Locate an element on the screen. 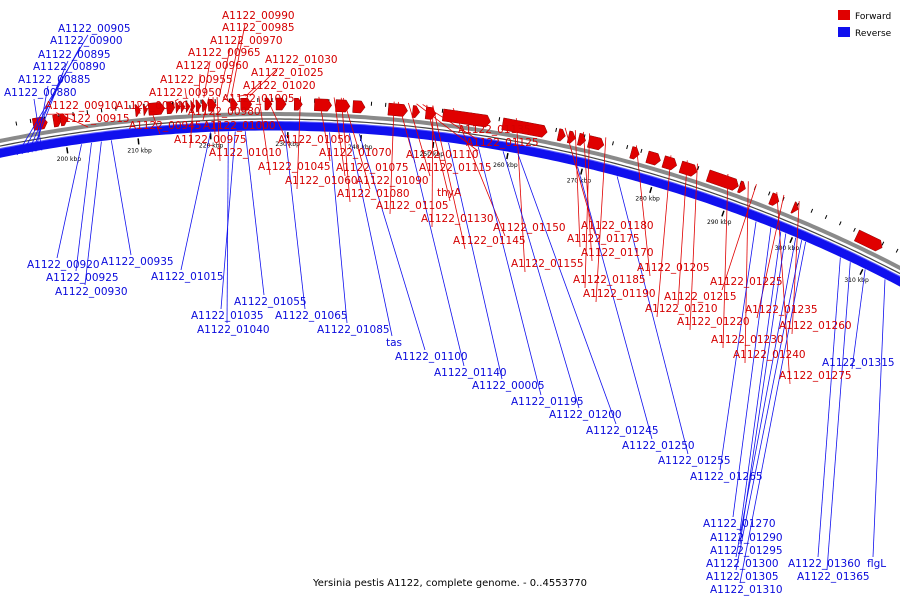 Image resolution: width=900 pixels, height=600 pixels. forward-gene-label: A1122_01090 is located at coordinates (392, 181).